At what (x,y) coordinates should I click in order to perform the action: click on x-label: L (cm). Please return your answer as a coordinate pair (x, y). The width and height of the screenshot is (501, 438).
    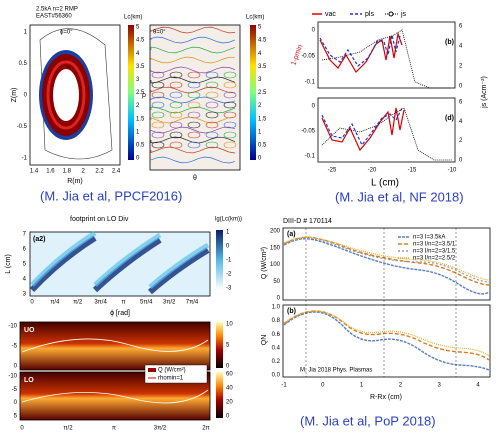
    Looking at the image, I should click on (385, 183).